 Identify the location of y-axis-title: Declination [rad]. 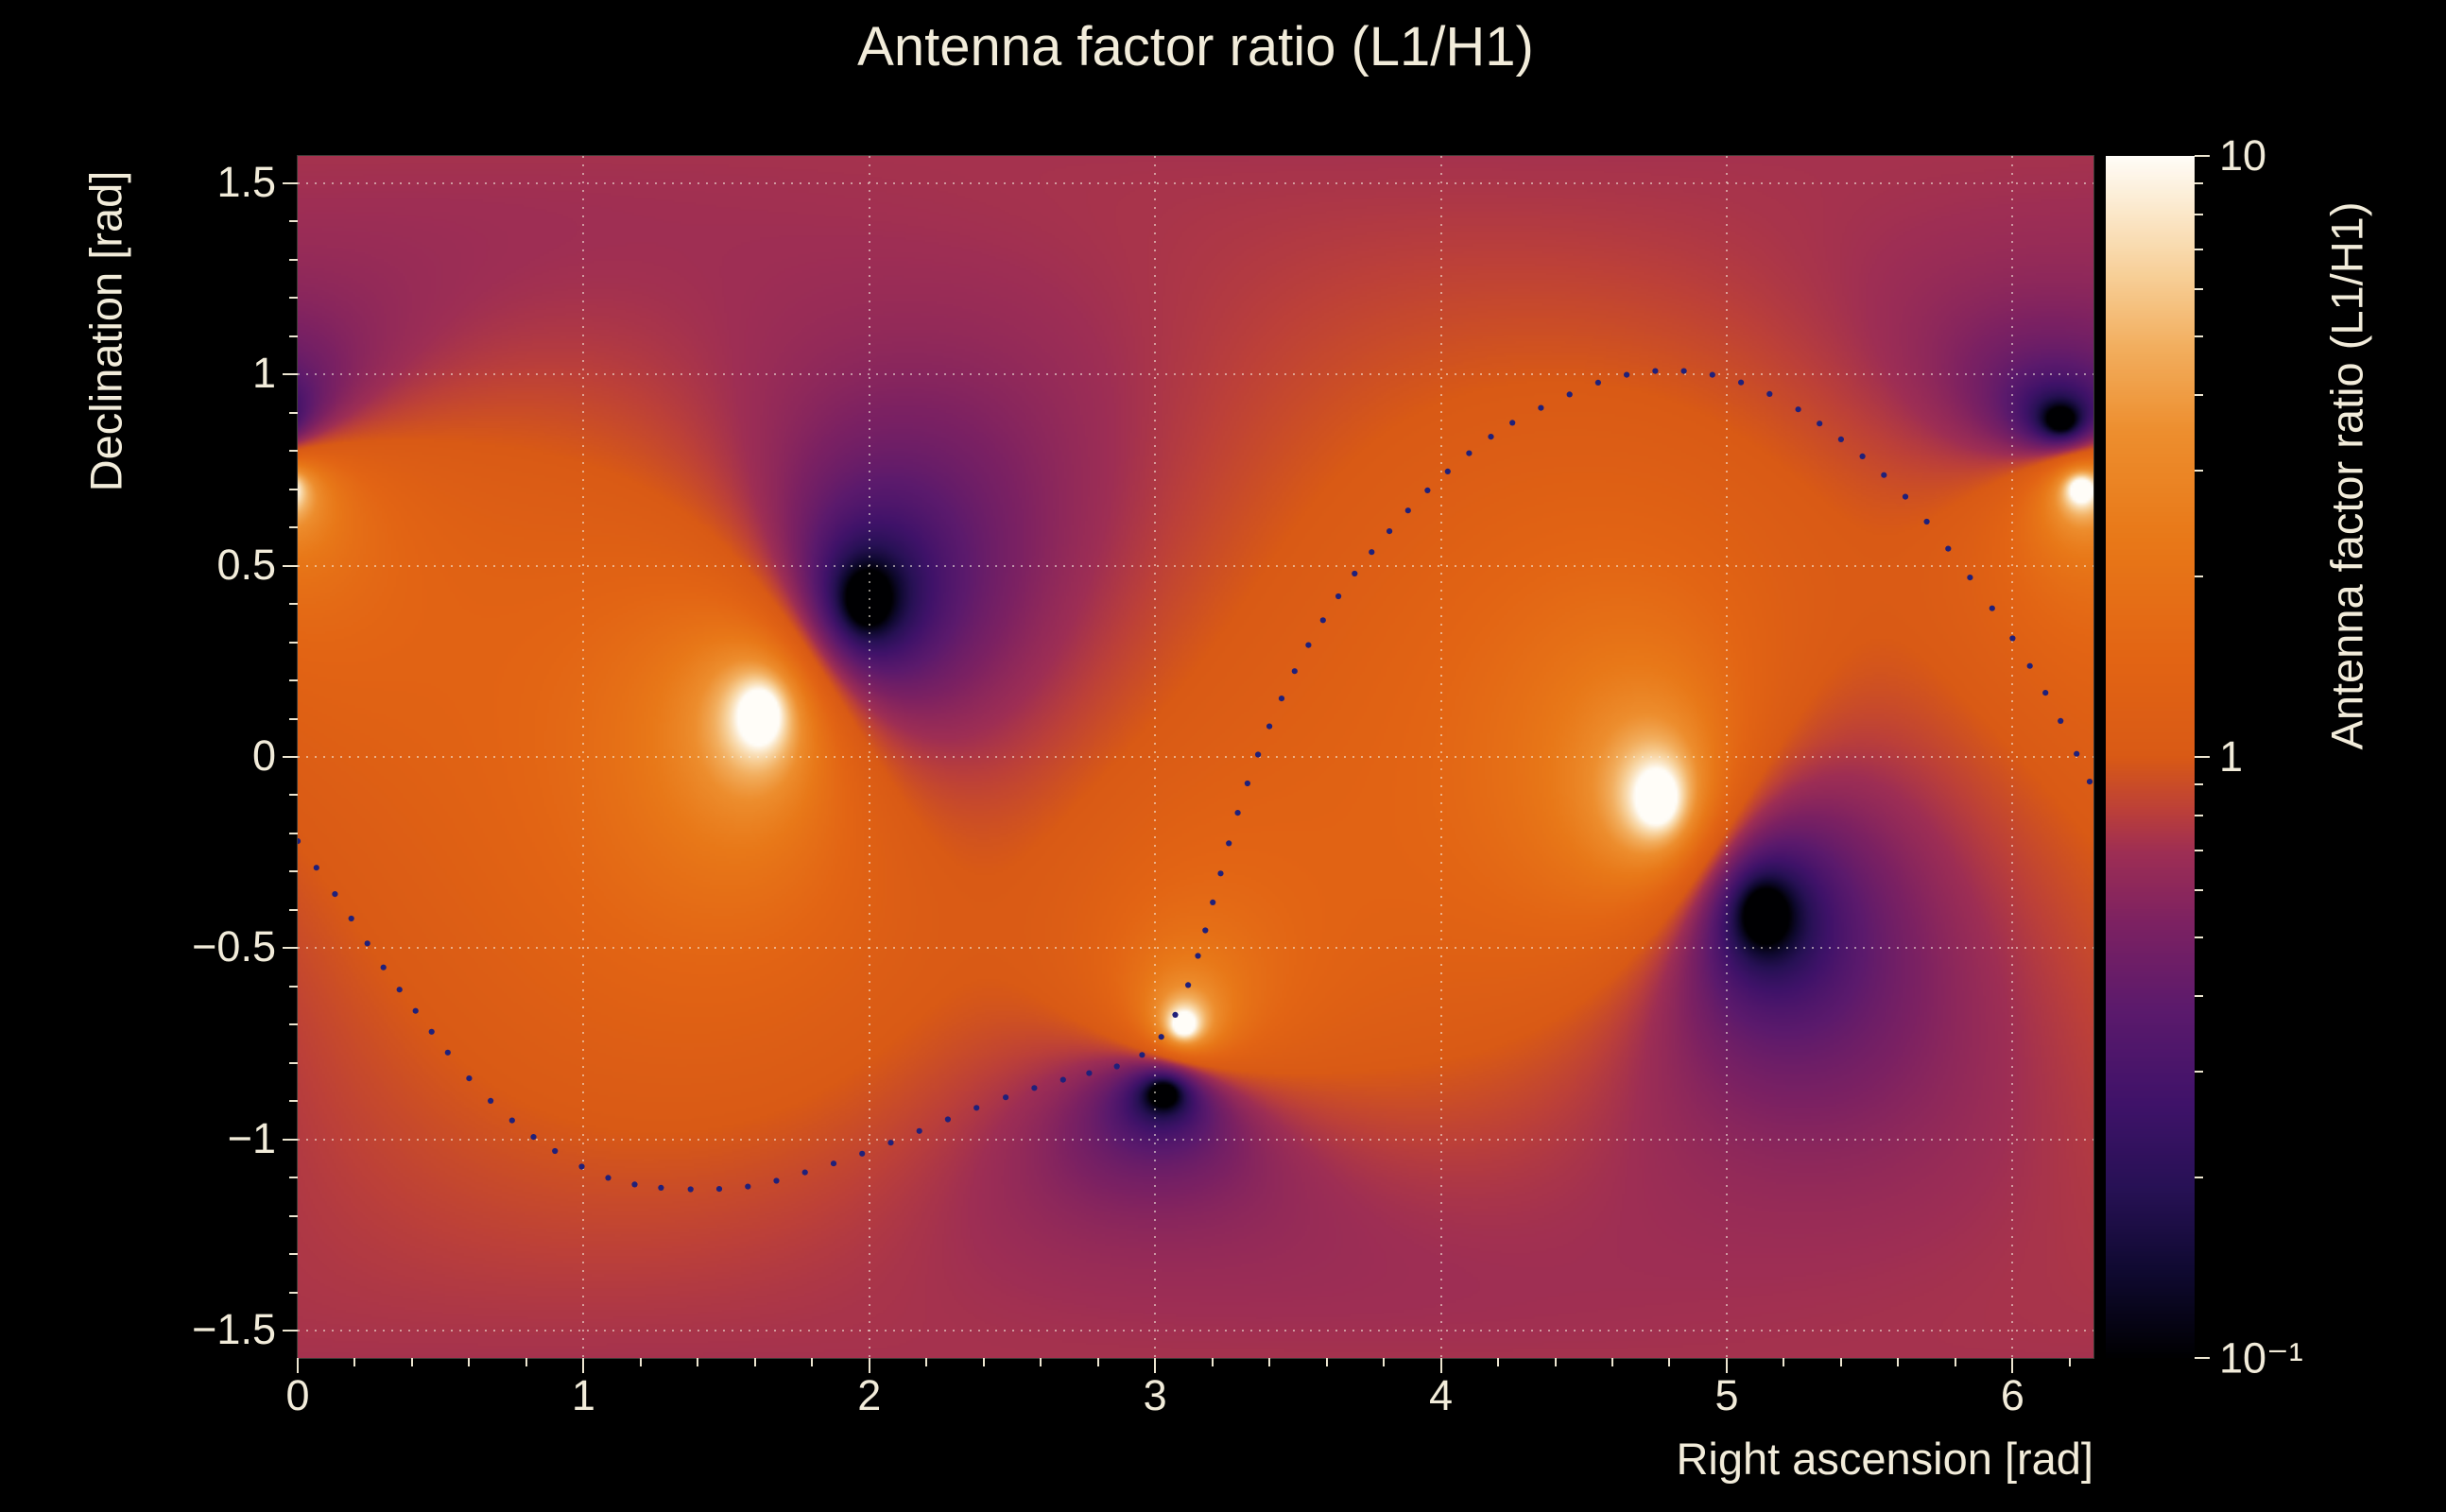
(105, 331).